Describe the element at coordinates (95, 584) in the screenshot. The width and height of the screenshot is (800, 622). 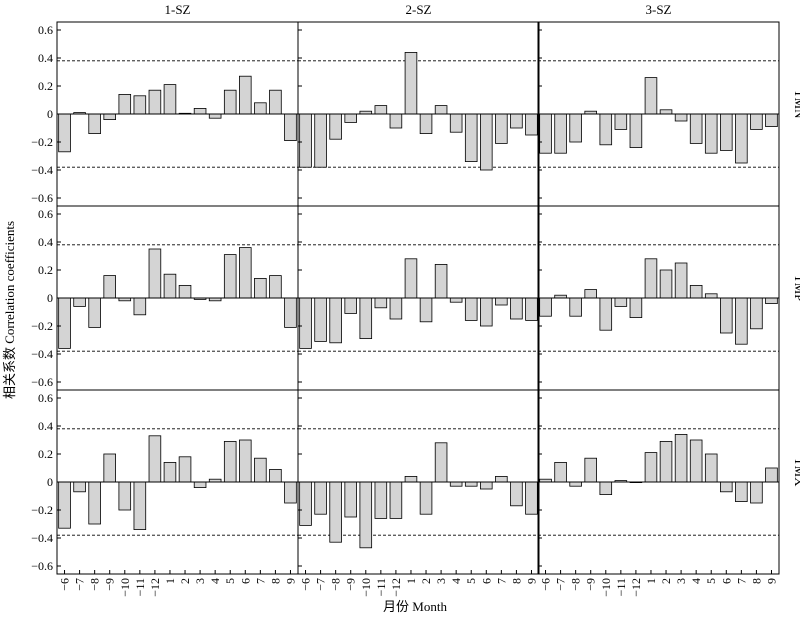
I see `x-tick-label: −8` at that location.